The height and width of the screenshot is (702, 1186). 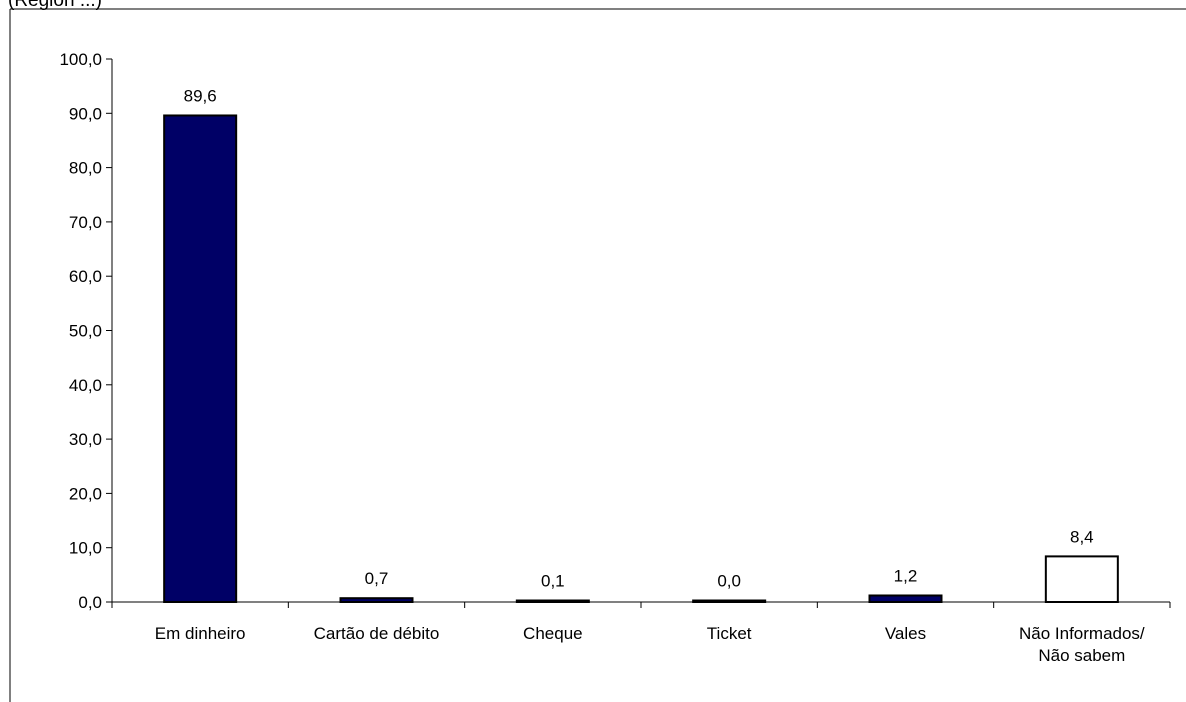 What do you see at coordinates (85, 113) in the screenshot?
I see `y-tick-label: 90,0` at bounding box center [85, 113].